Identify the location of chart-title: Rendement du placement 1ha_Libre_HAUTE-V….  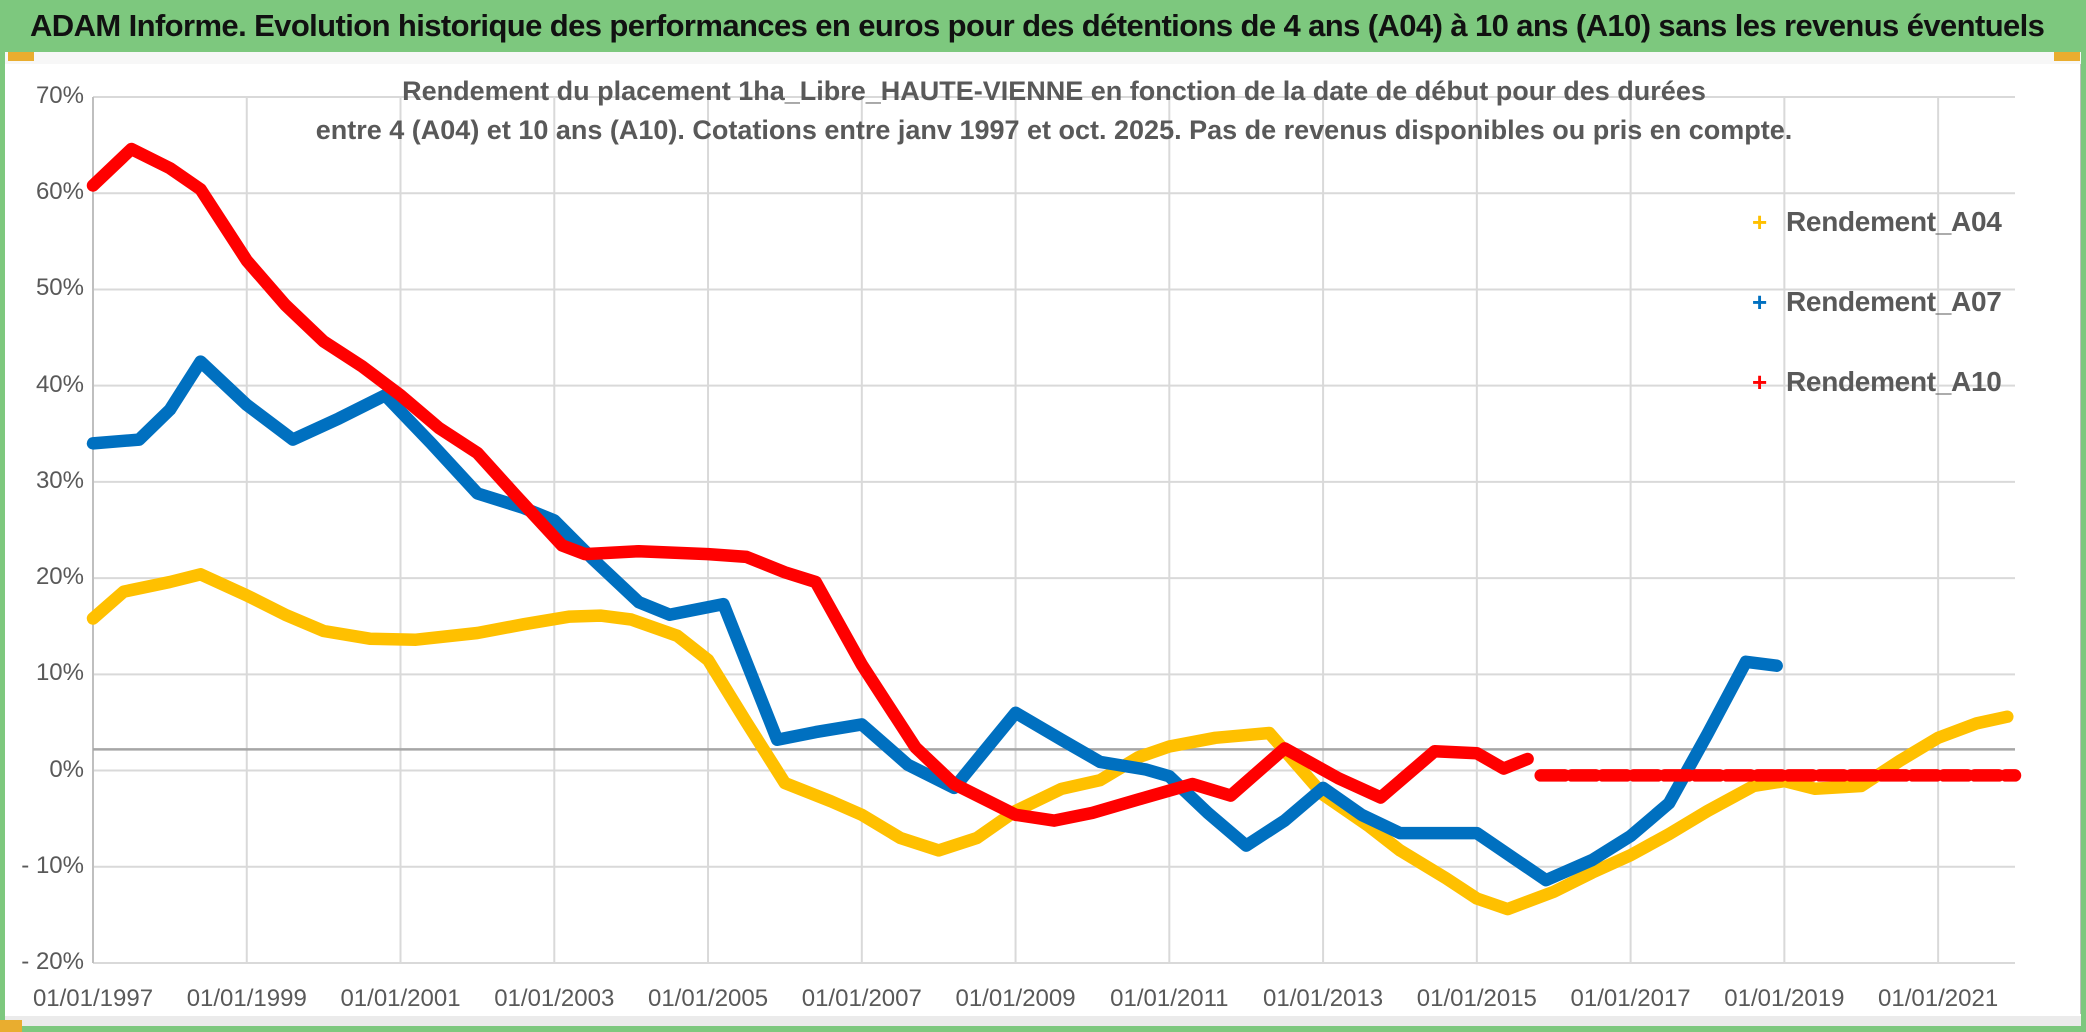
(1054, 111).